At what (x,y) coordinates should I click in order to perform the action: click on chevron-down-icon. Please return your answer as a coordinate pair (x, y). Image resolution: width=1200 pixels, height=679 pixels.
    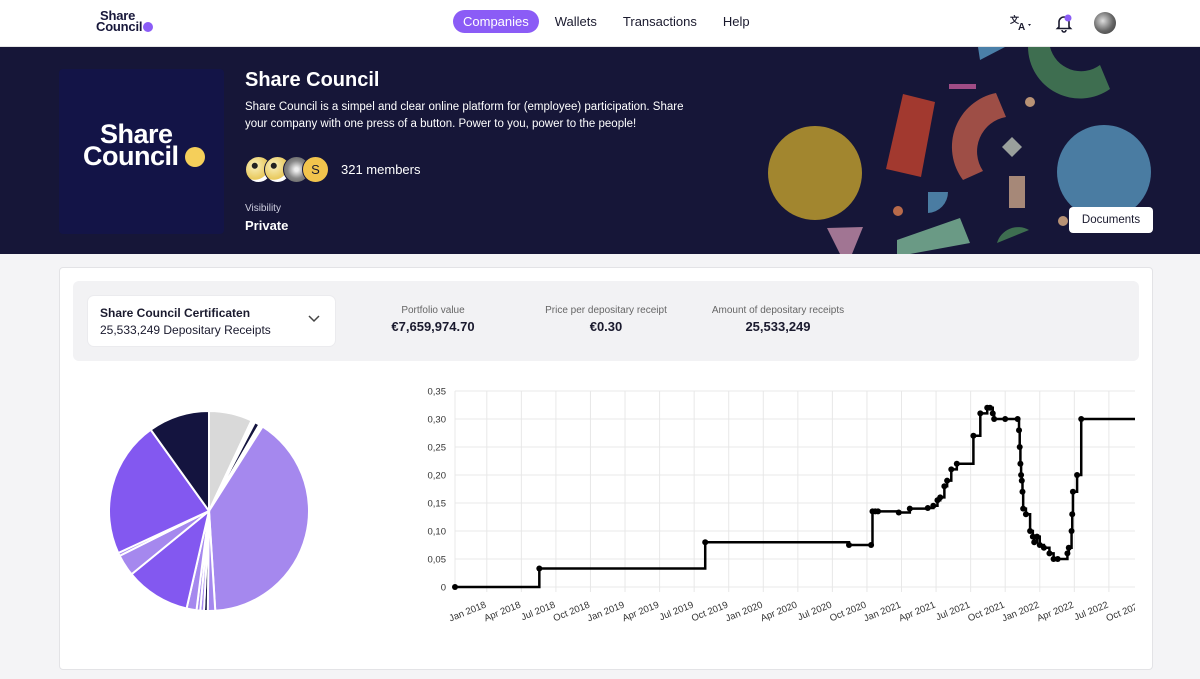
    Looking at the image, I should click on (314, 319).